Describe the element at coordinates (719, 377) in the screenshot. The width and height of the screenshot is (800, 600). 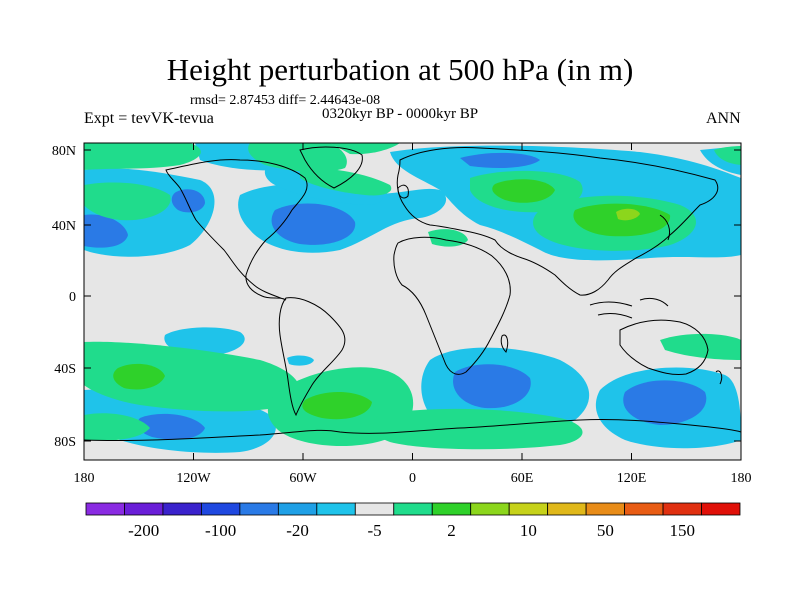
I see `coast-new-zealand` at that location.